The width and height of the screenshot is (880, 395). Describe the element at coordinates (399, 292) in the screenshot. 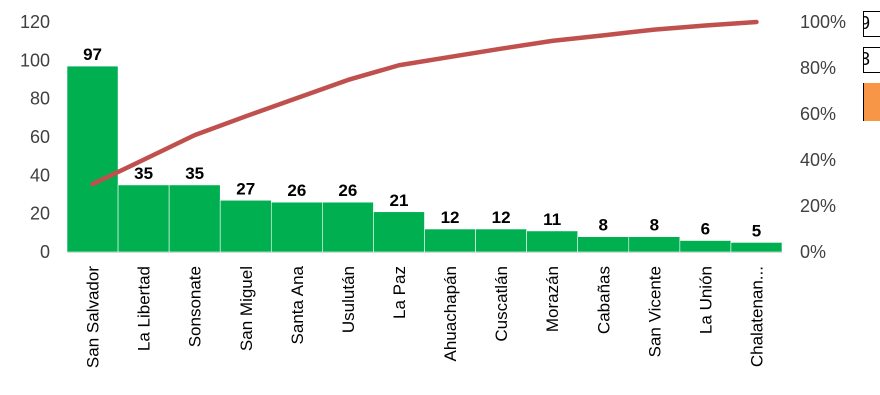

I see `category-label-6: La Paz` at that location.